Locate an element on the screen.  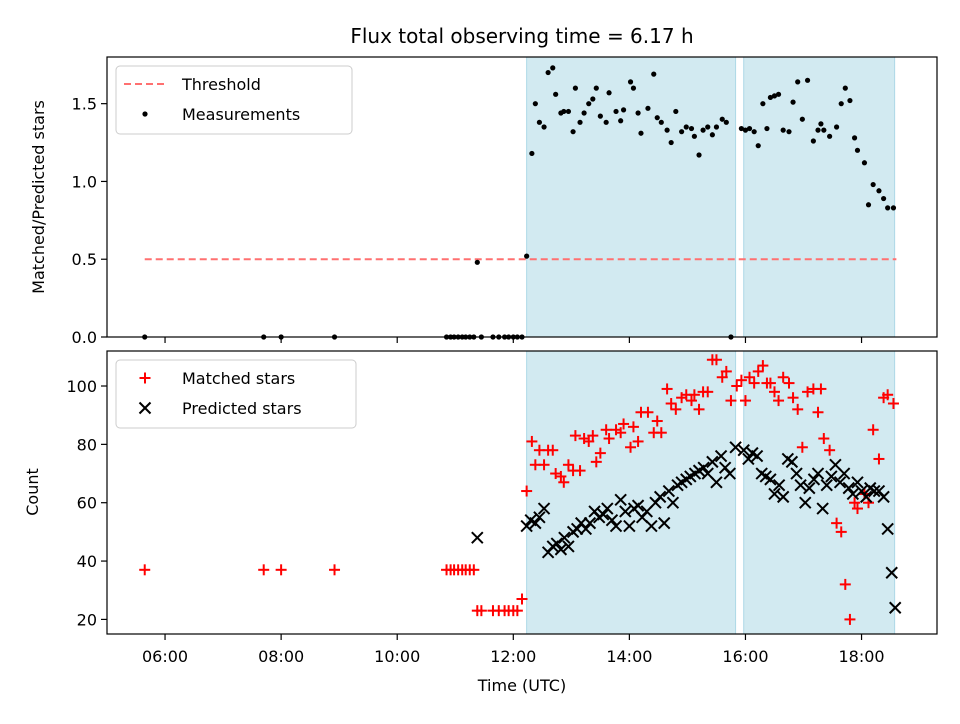
bottom-ytick-label: 100 is located at coordinates (81, 386).